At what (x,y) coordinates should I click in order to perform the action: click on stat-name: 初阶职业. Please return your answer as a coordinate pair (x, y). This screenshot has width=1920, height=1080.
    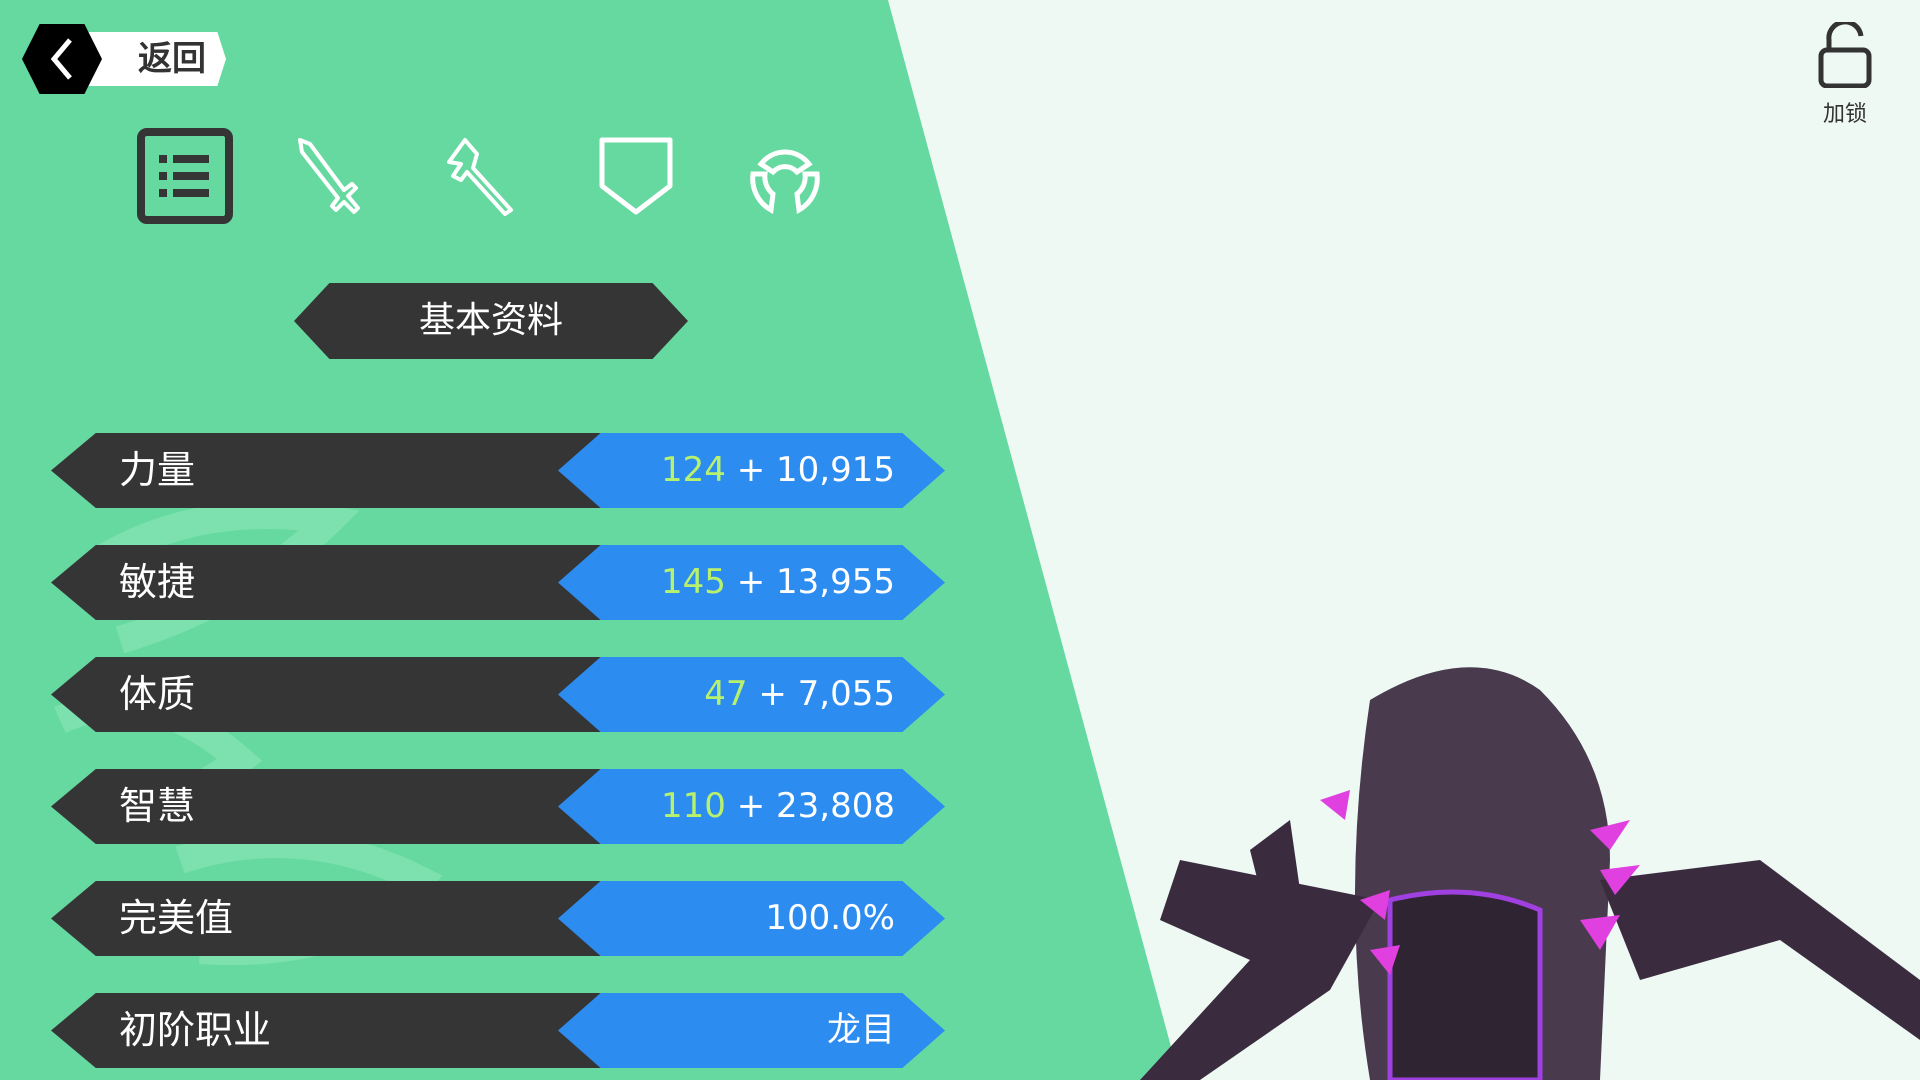
    Looking at the image, I should click on (195, 1030).